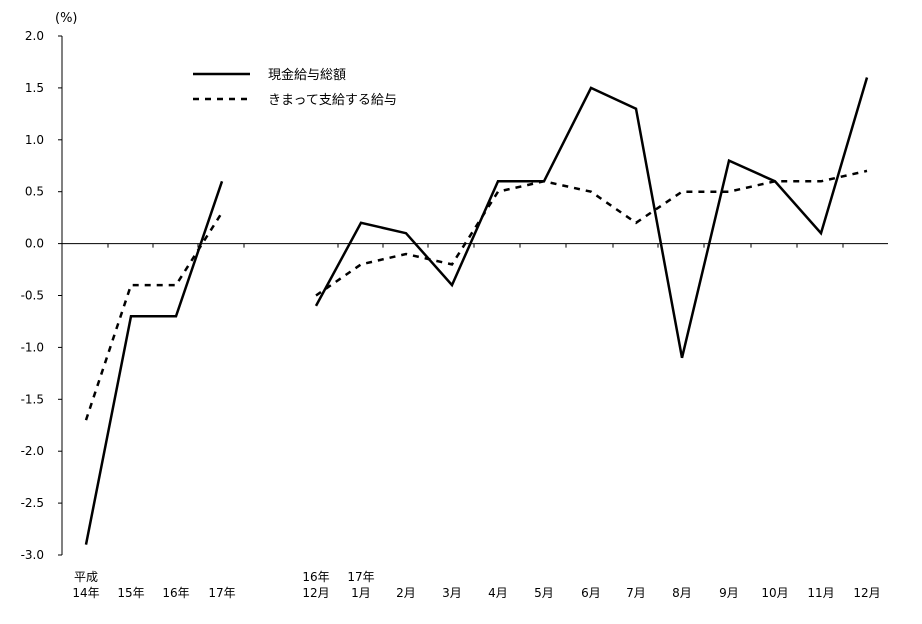  Describe the element at coordinates (34, 140) in the screenshot. I see `y-tick-label: 1.0` at that location.